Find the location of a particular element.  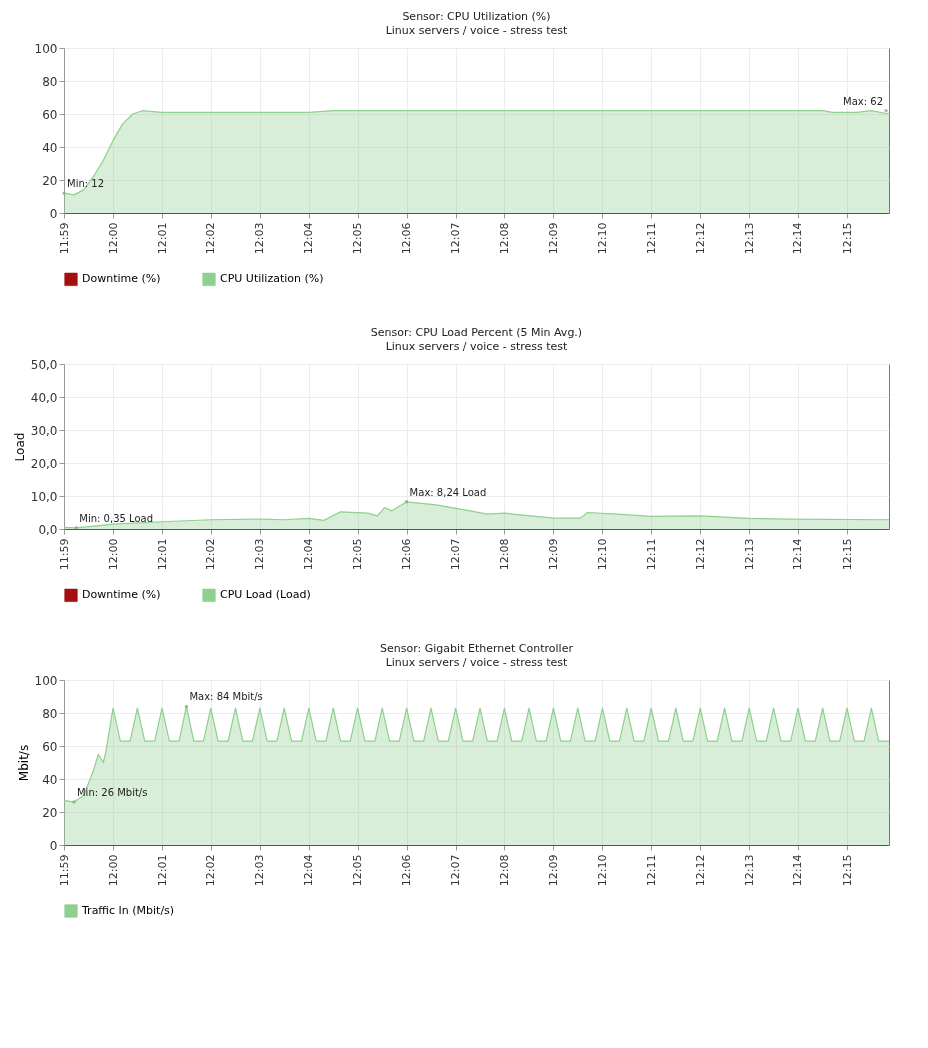

chart-title: Sensor: Gigabit Ethernet Controller is located at coordinates (477, 648).